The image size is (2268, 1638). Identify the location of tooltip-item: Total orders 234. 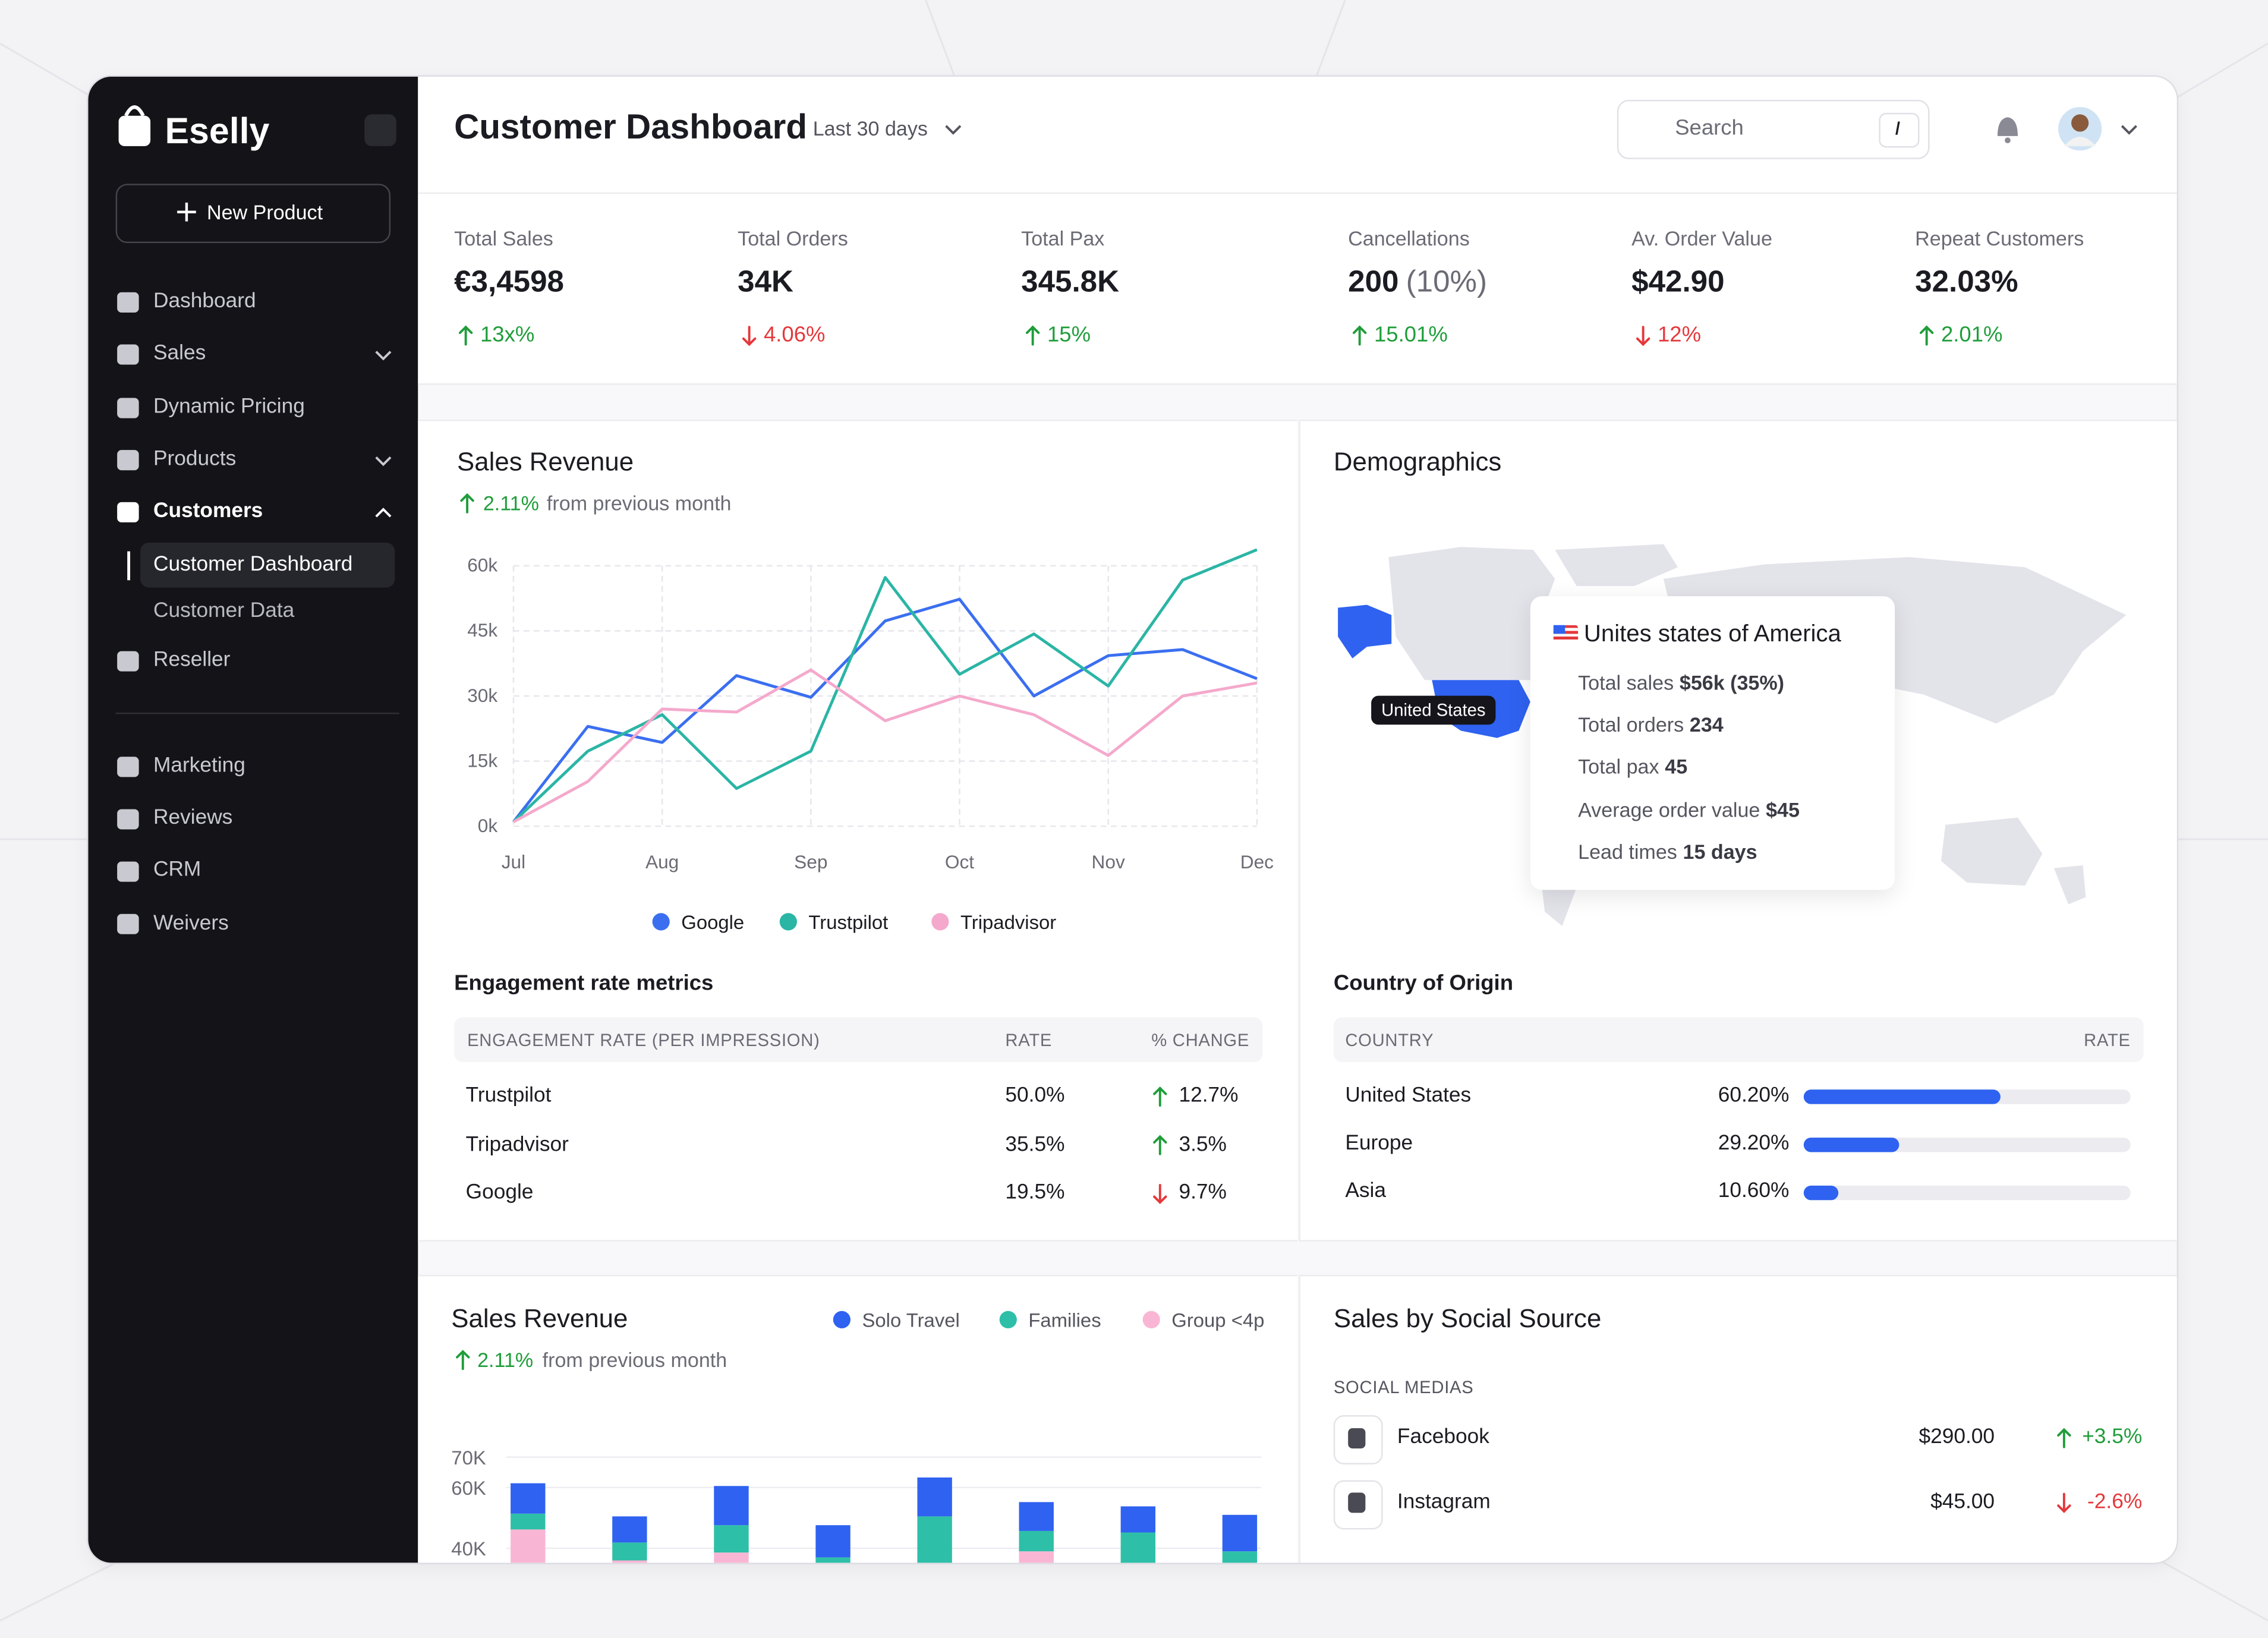
(1651, 724).